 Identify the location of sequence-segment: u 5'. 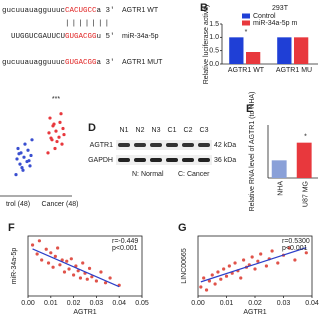
(106, 37).